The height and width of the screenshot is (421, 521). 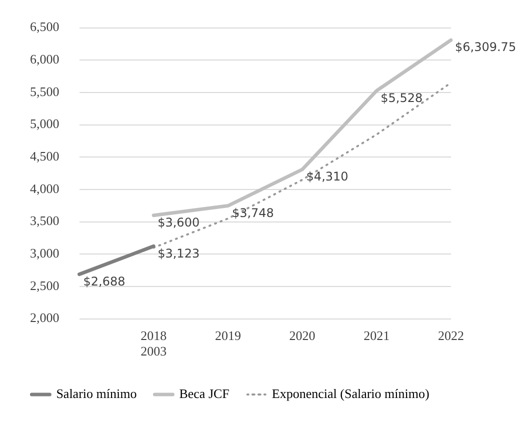 What do you see at coordinates (45, 220) in the screenshot?
I see `y-tick-label: 3,500` at bounding box center [45, 220].